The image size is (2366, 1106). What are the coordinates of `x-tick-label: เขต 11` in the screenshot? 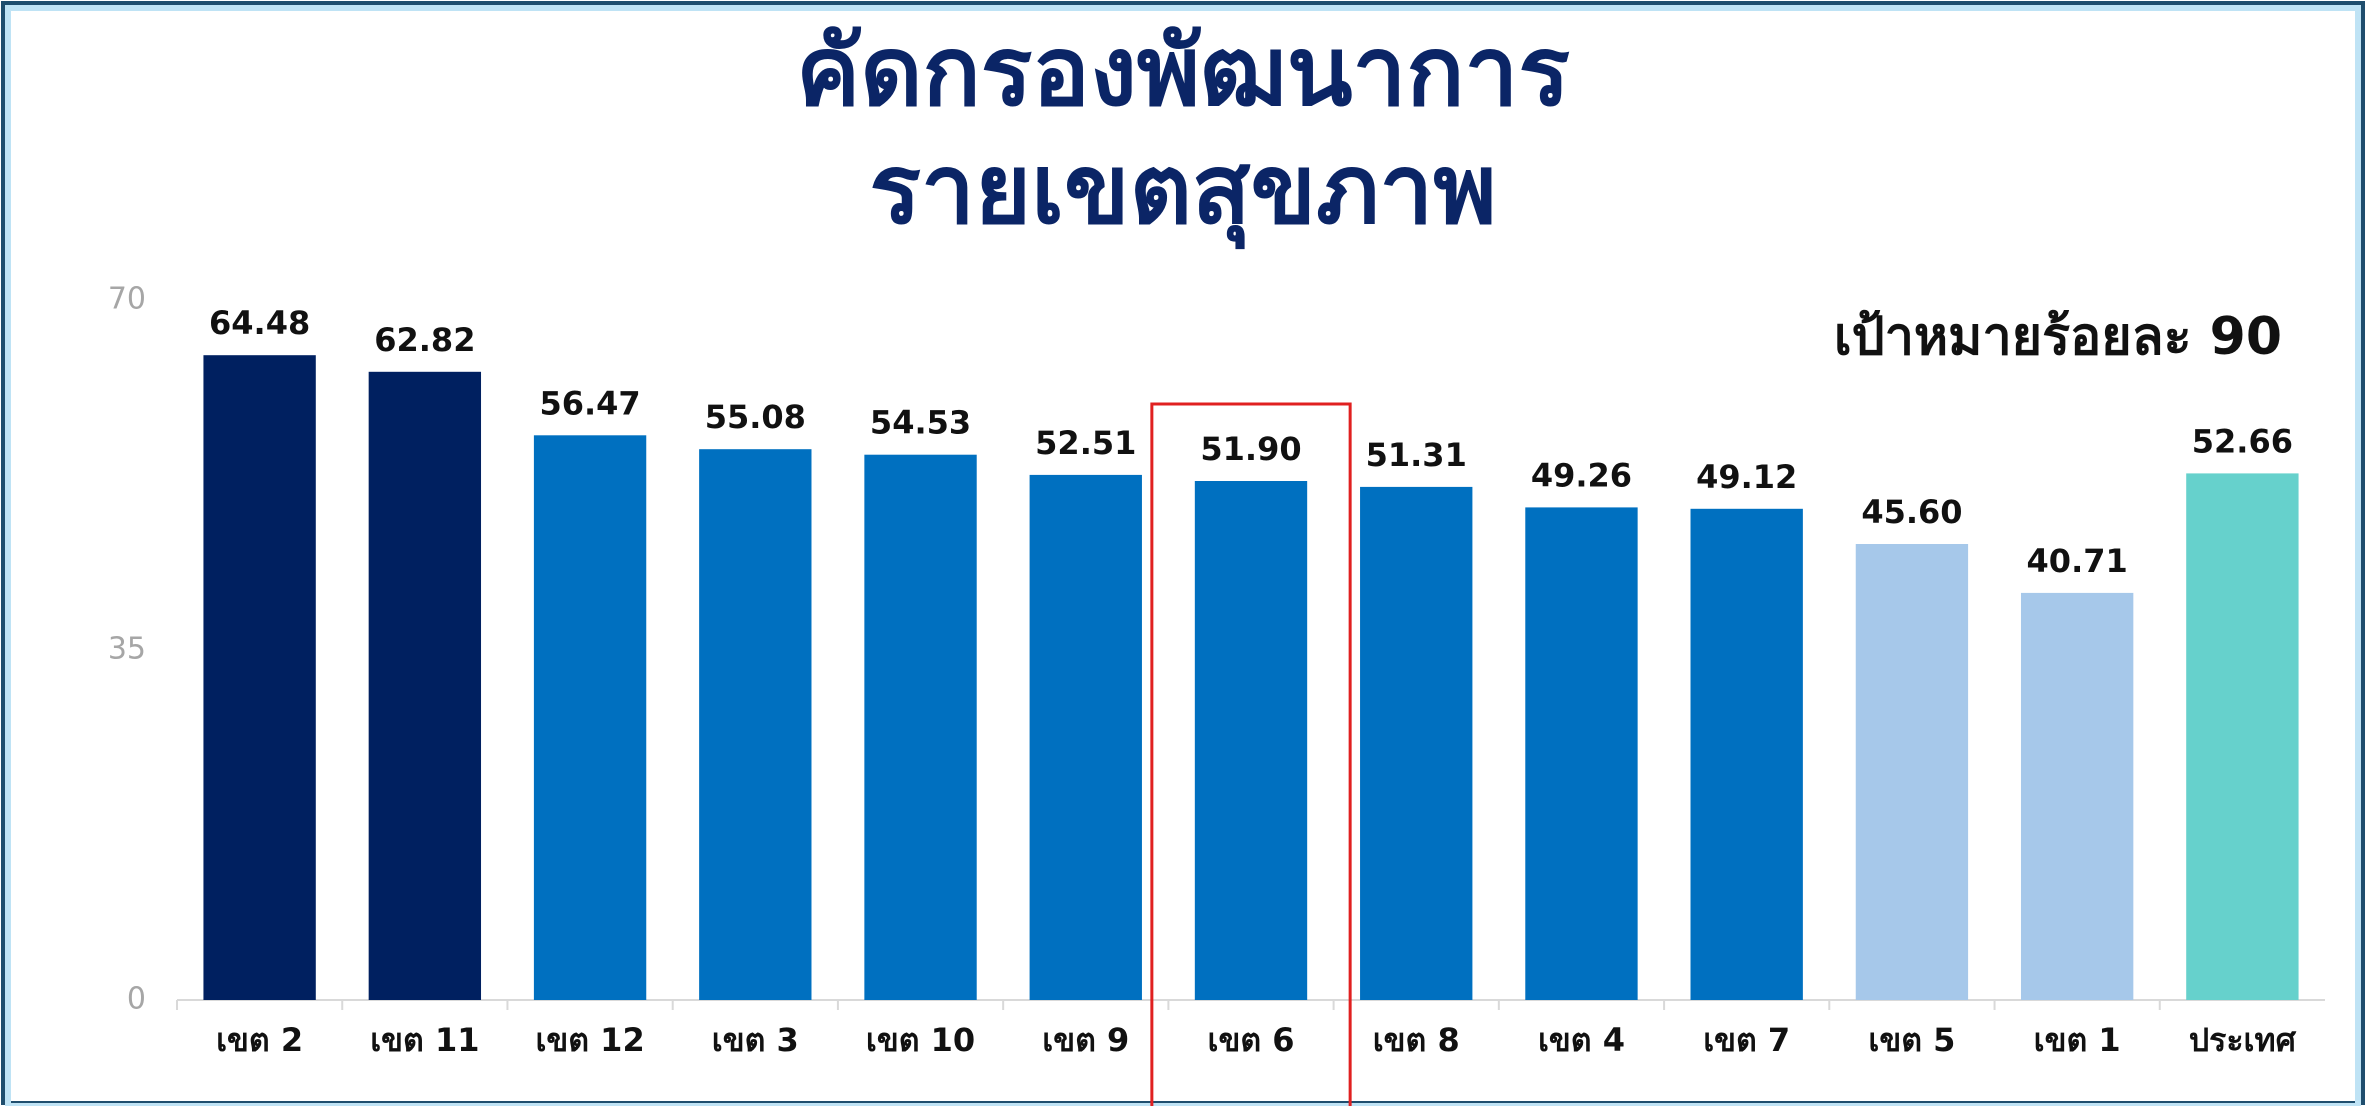 It's located at (424, 1040).